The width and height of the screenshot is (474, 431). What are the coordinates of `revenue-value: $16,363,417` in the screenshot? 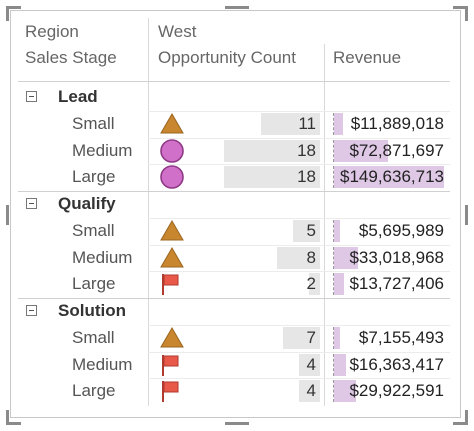 It's located at (396, 364).